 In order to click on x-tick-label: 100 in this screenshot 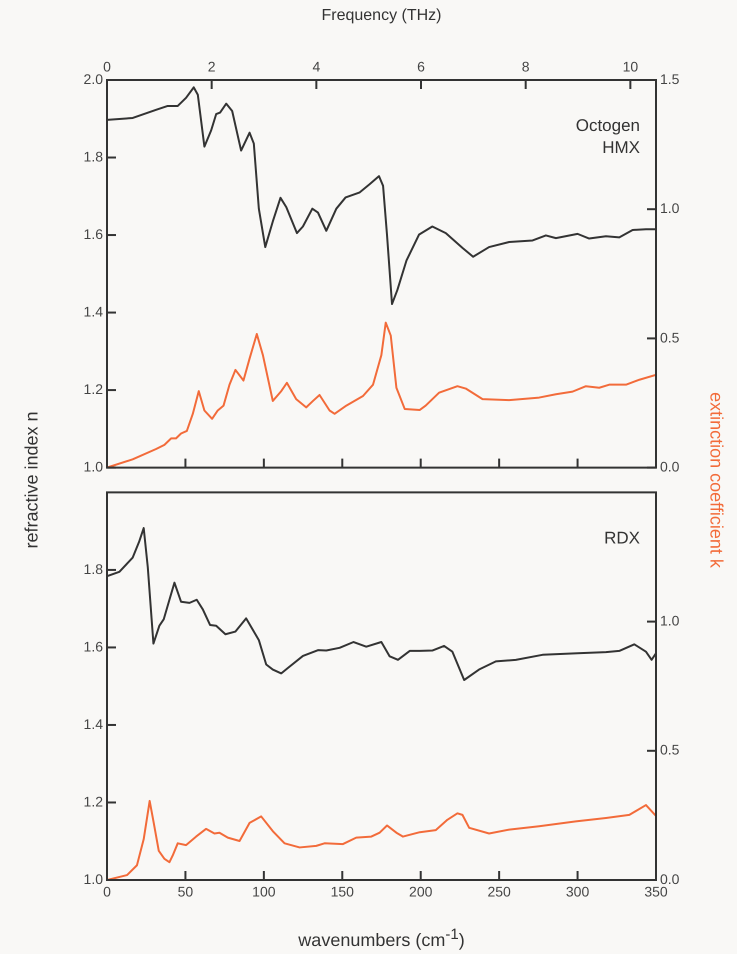, I will do `click(264, 891)`.